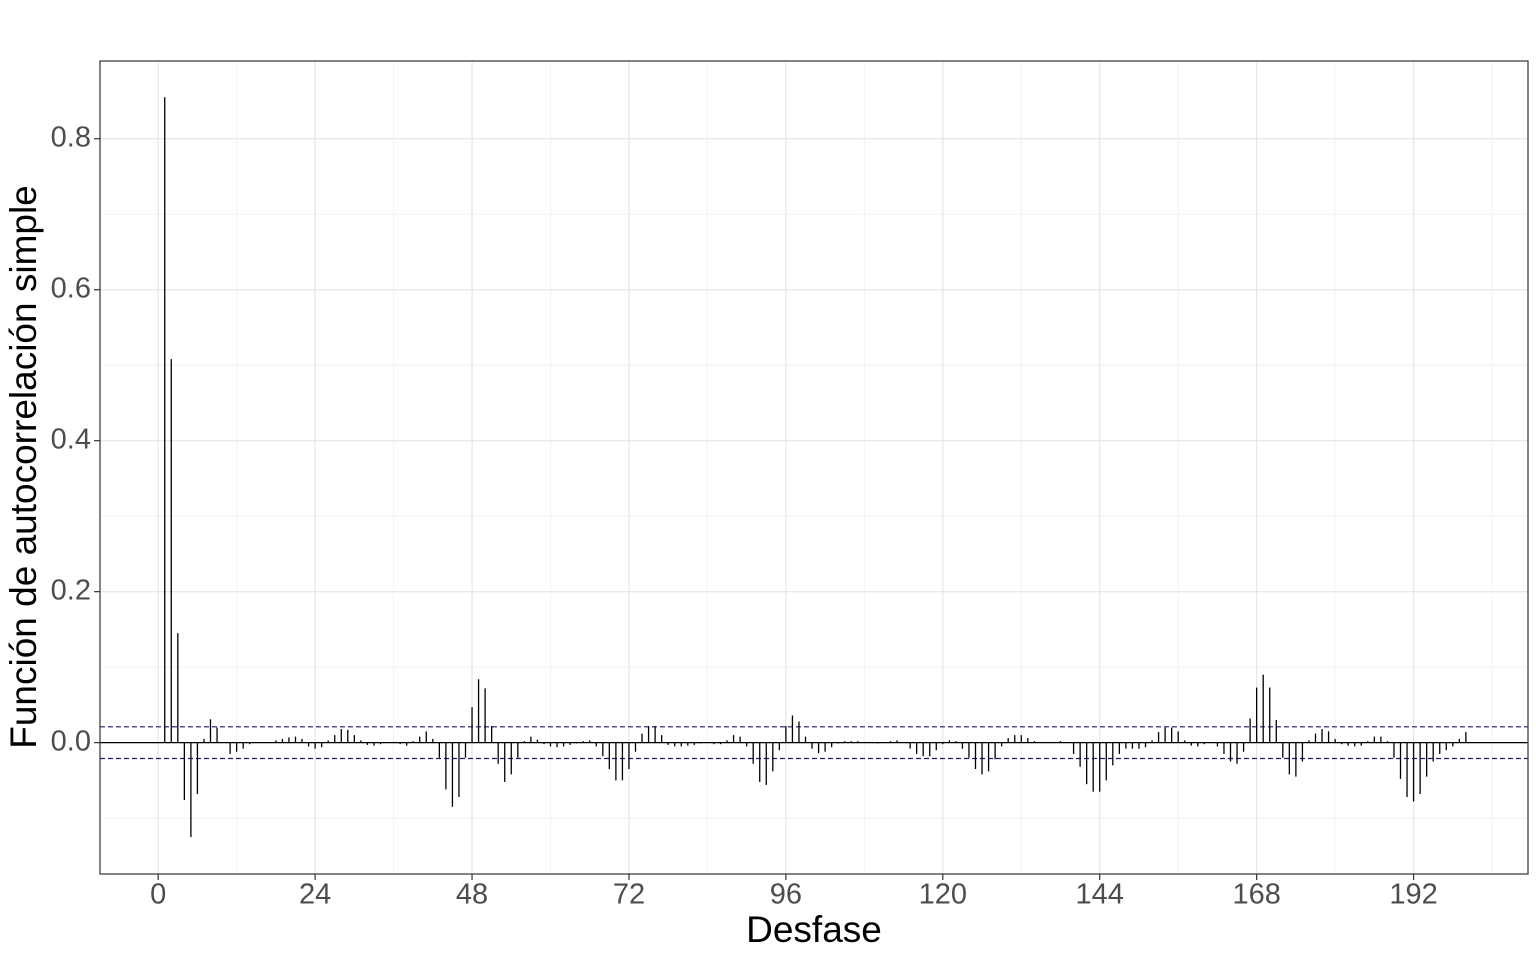  I want to click on y-axis-title: Función de autocorrelación simple, so click(23, 467).